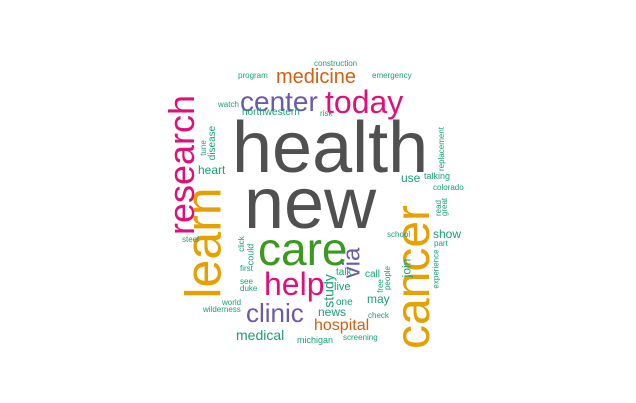  I want to click on word-may: may, so click(378, 299).